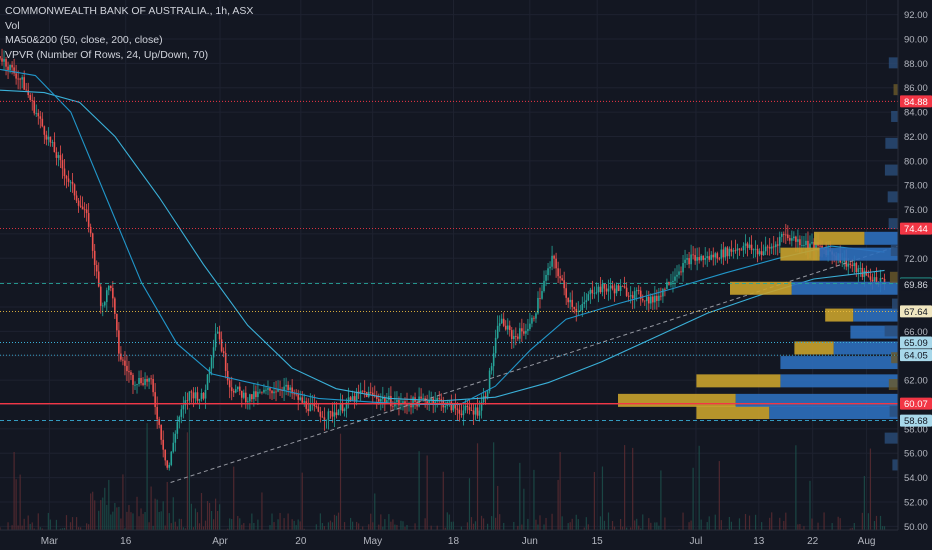 Image resolution: width=932 pixels, height=550 pixels. I want to click on ma-indicator-label: MA50&200 (50, close, 200, close), so click(84, 40).